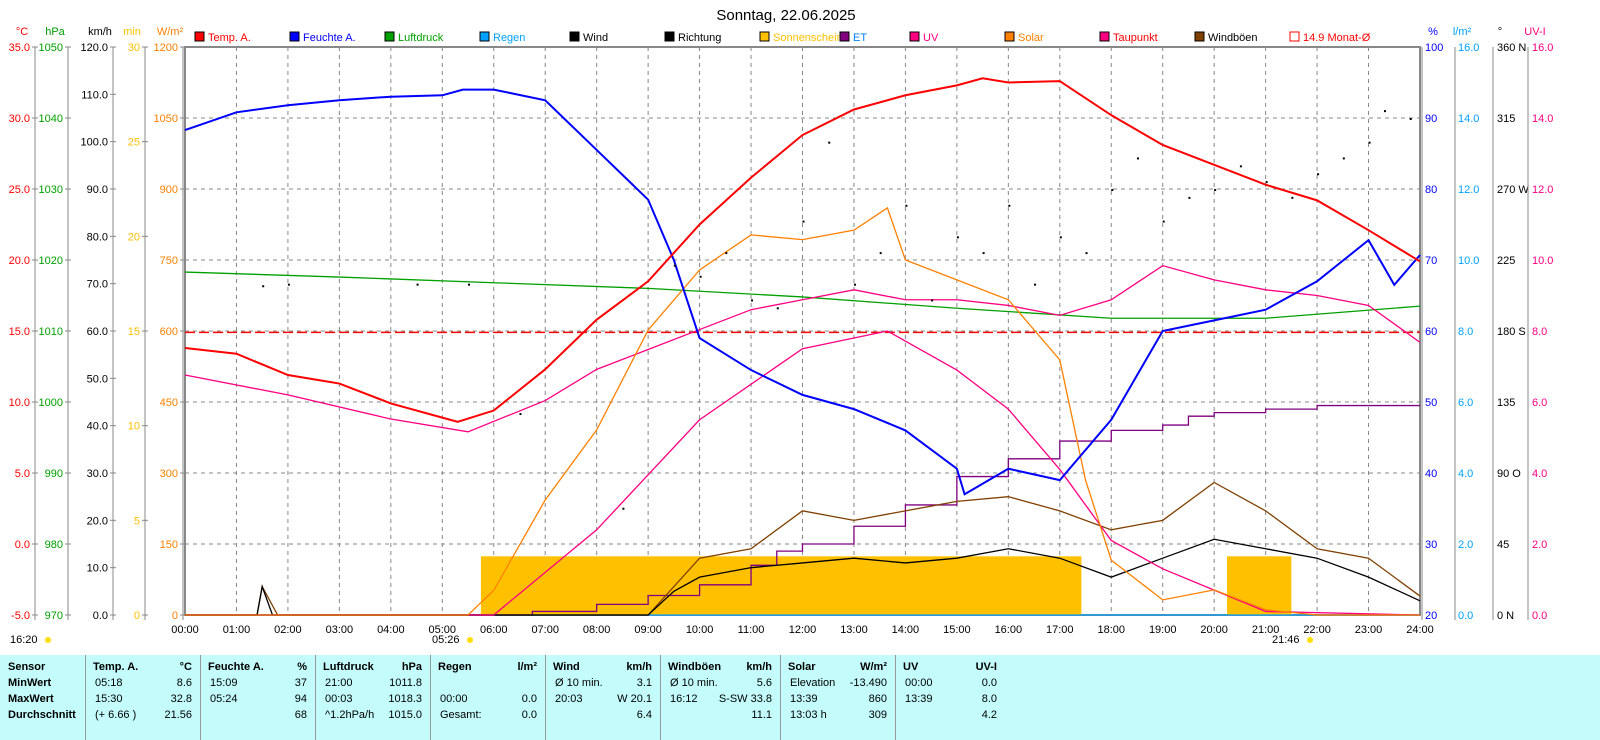  I want to click on x-tick-label: 20:00, so click(1214, 630).